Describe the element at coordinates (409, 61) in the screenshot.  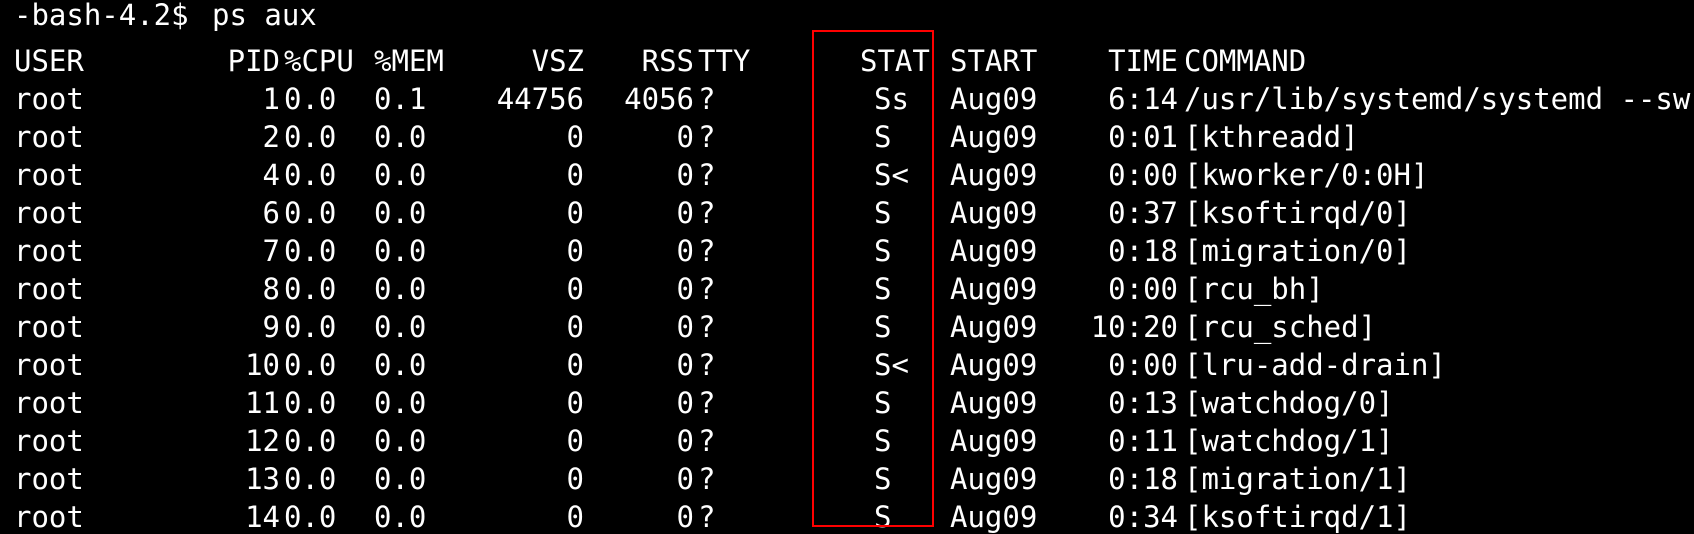
I see `header-mem: %MEM` at that location.